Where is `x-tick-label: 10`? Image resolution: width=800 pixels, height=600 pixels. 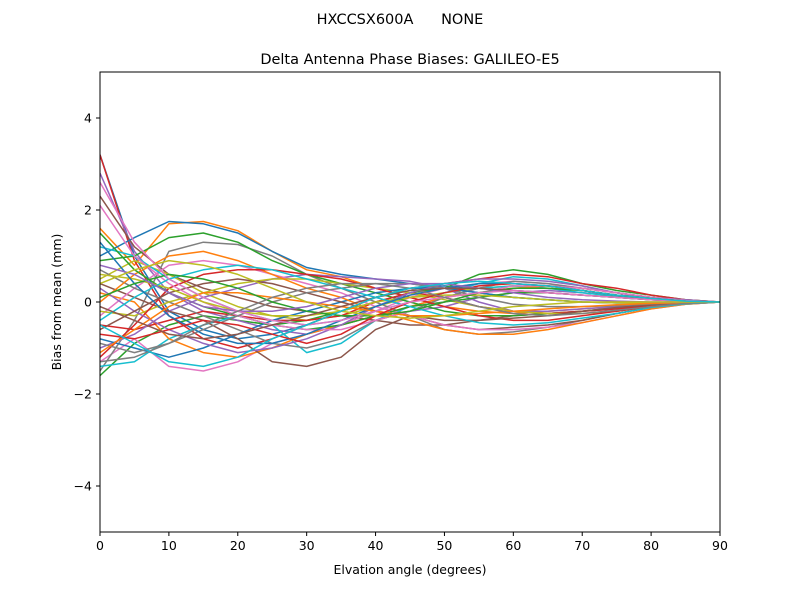 x-tick-label: 10 is located at coordinates (169, 545).